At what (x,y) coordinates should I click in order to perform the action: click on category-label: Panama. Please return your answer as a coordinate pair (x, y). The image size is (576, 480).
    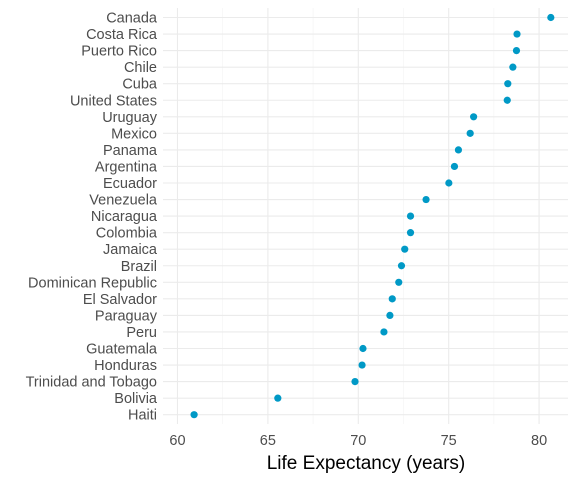
    Looking at the image, I should click on (130, 151).